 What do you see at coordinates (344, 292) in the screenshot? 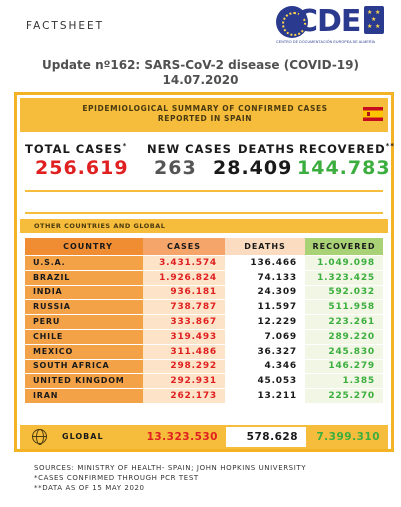
I see `recovered-cell: 592.032` at bounding box center [344, 292].